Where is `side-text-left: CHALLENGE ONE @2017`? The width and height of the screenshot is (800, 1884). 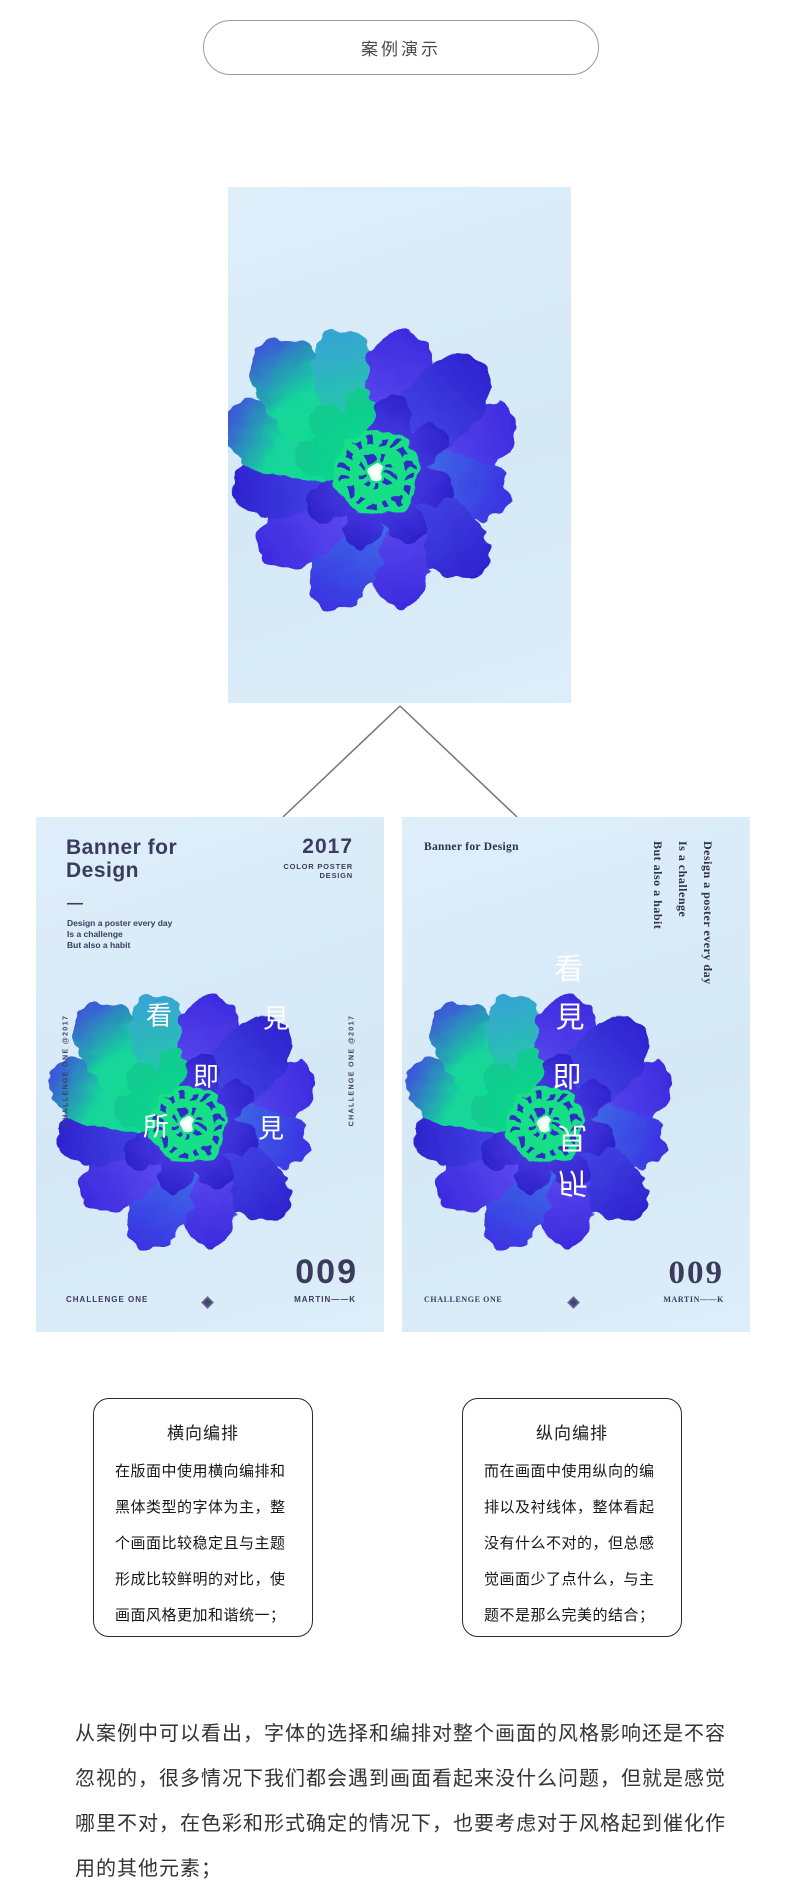 side-text-left: CHALLENGE ONE @2017 is located at coordinates (66, 1070).